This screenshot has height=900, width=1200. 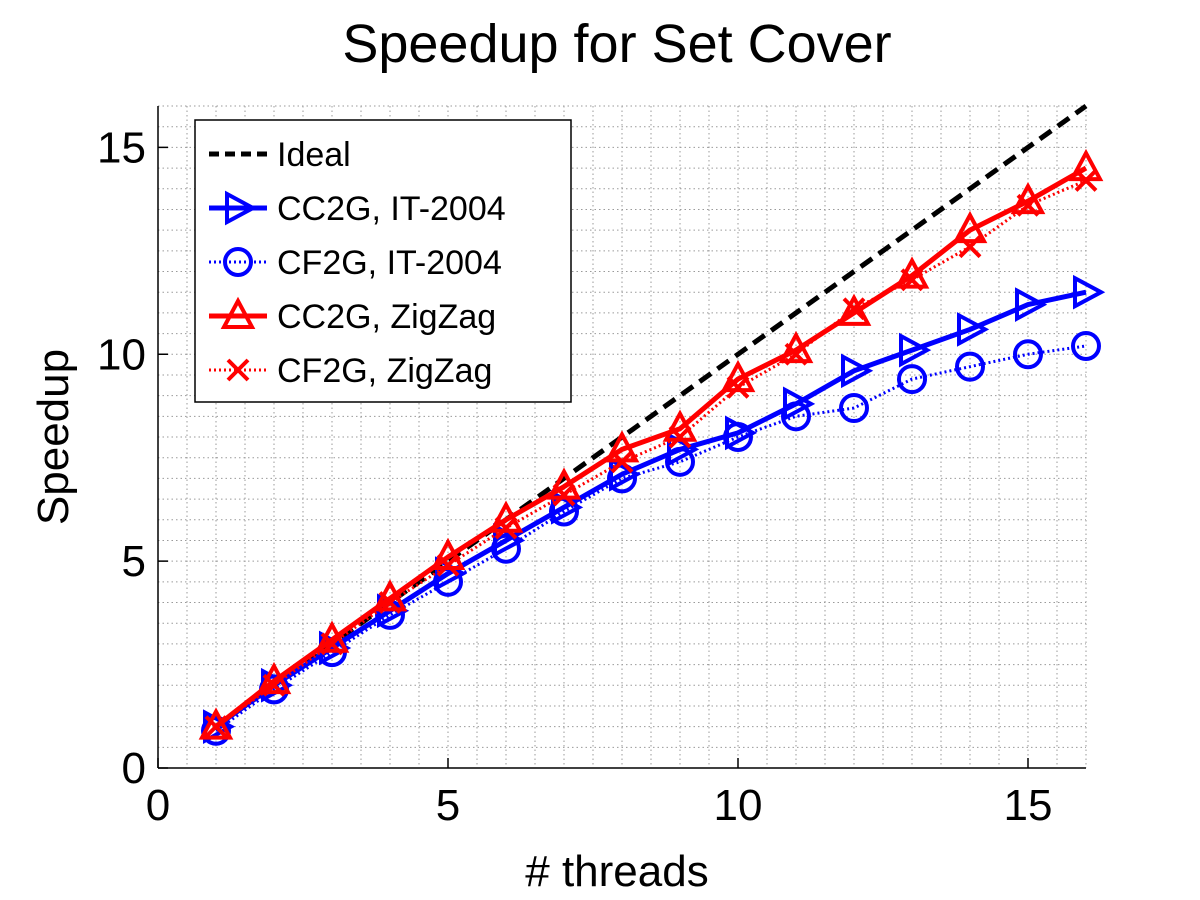 What do you see at coordinates (134, 768) in the screenshot?
I see `y-tick-label: 0` at bounding box center [134, 768].